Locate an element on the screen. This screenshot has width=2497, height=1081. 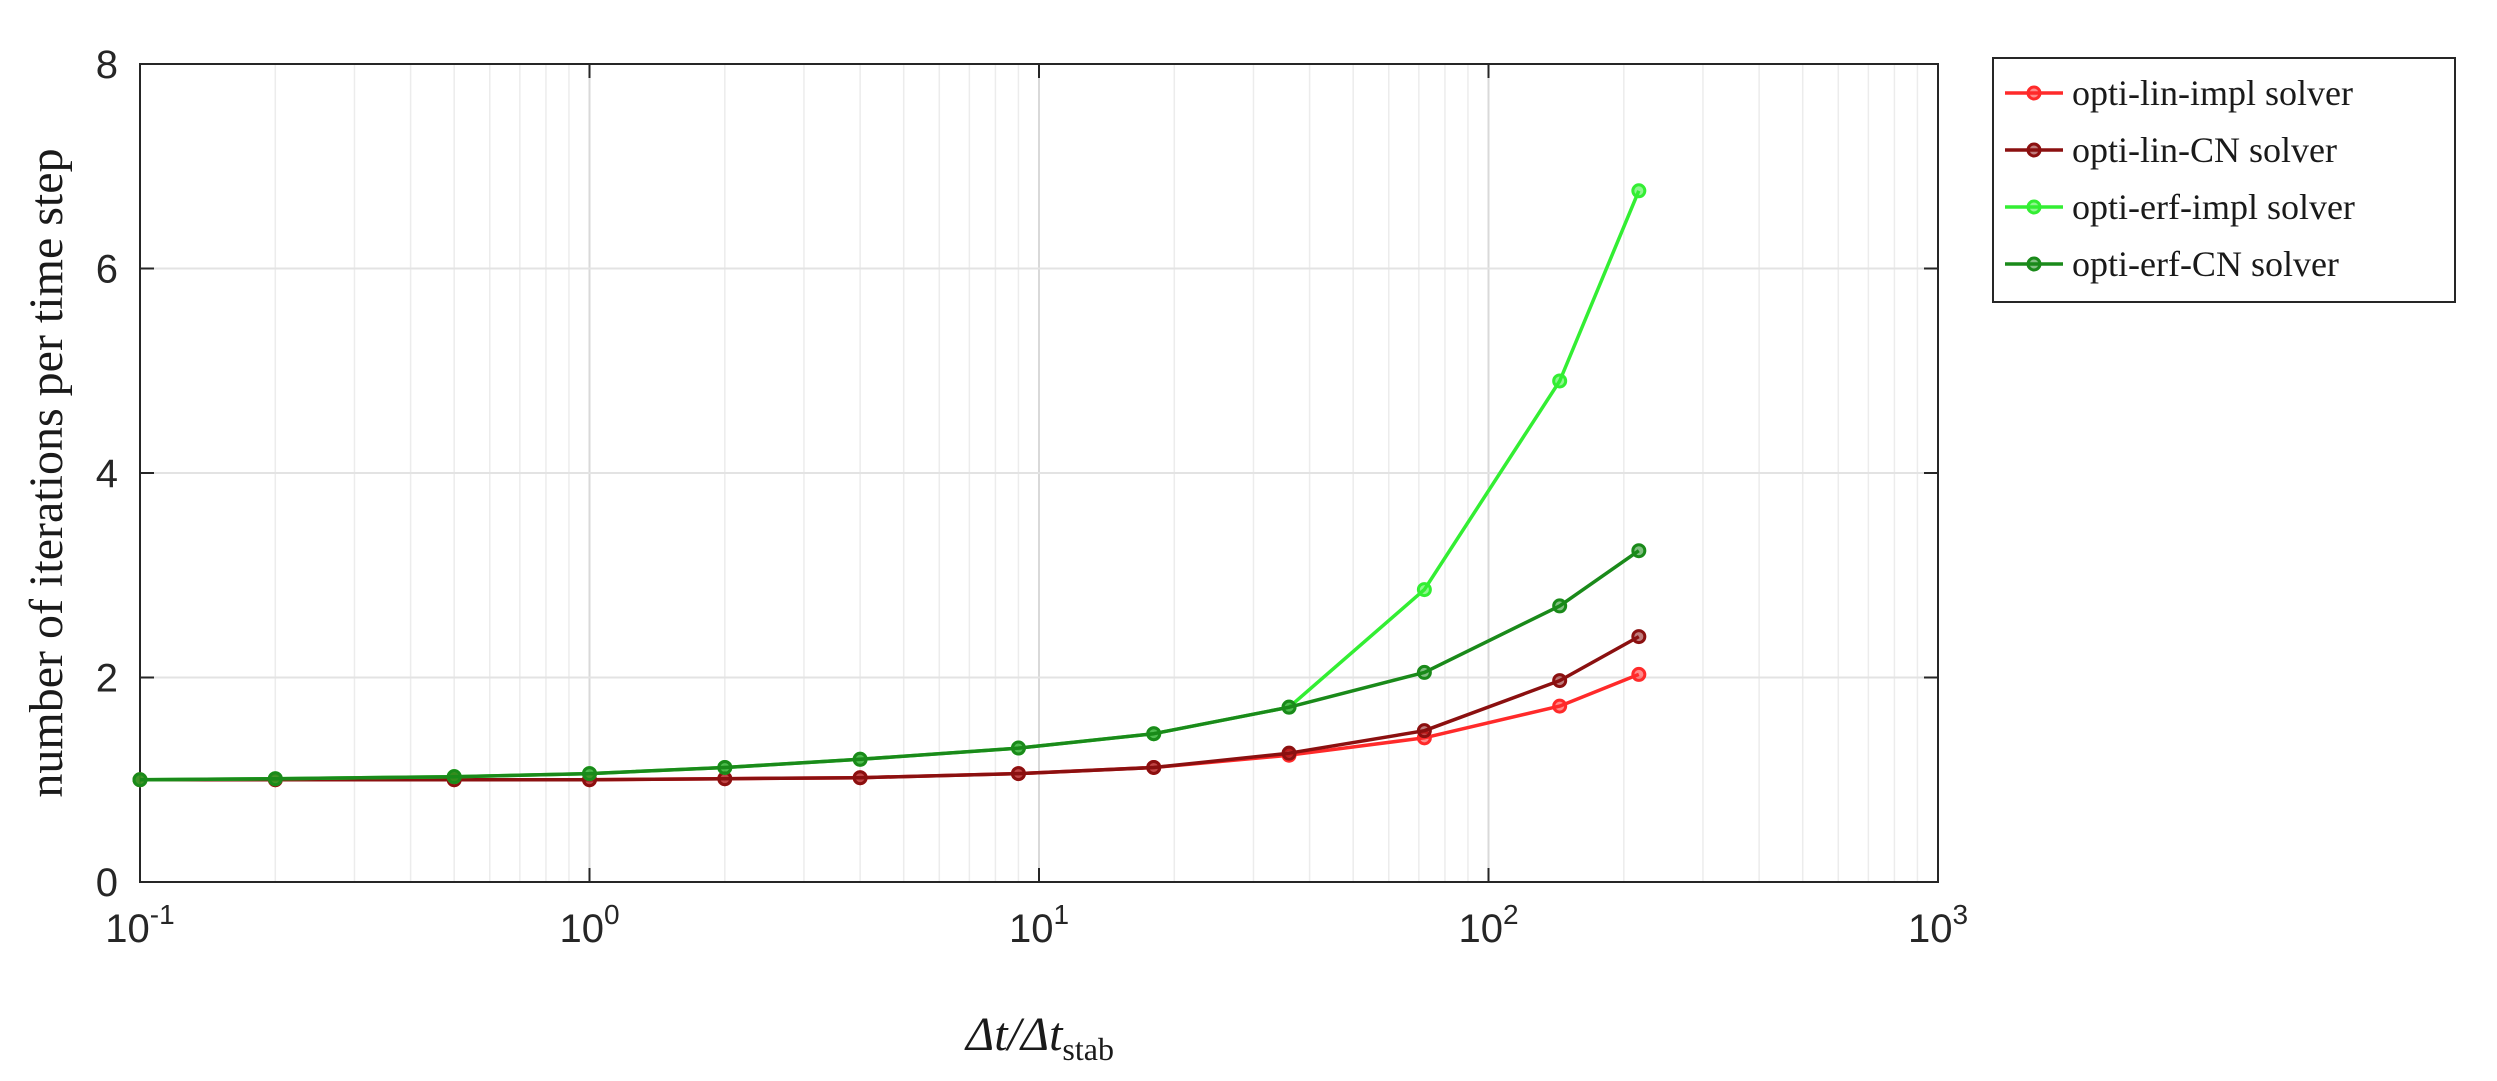
legend-entry: opti-erf-impl solver is located at coordinates (2180, 207).